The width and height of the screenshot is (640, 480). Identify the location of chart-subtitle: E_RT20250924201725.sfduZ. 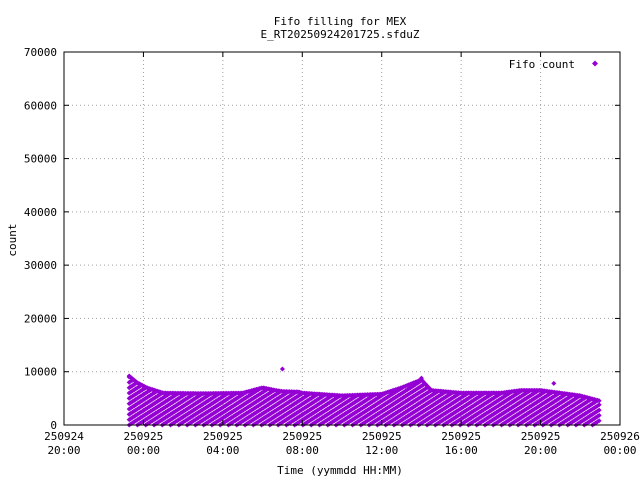
(340, 34).